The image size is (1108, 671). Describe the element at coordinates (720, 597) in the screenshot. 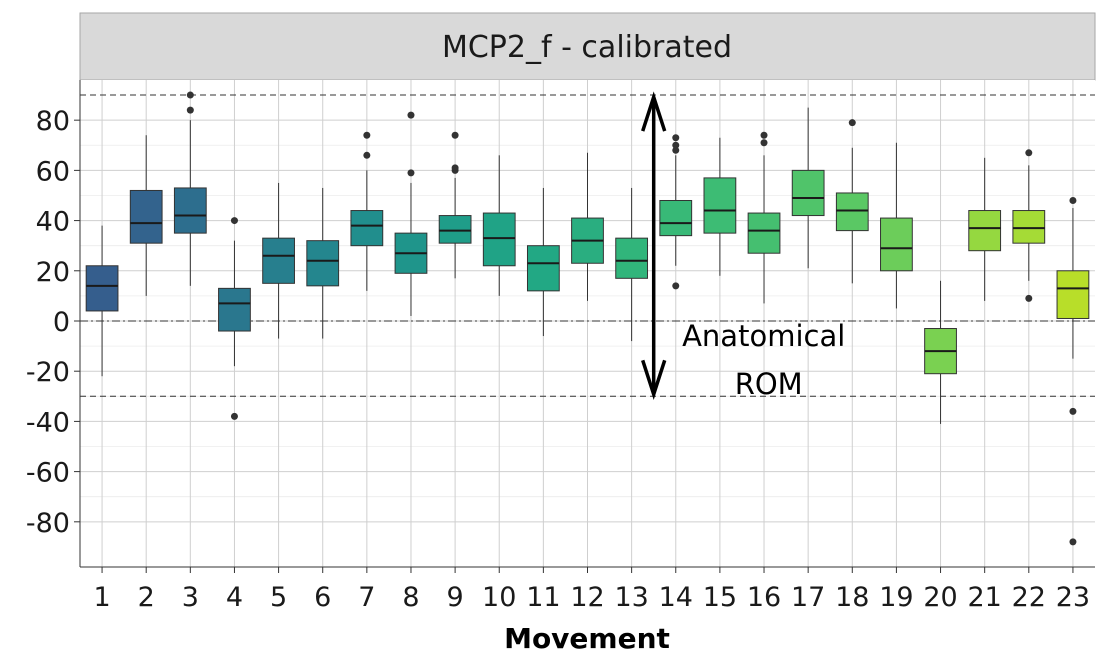

I see `x-tick-label: 15` at that location.